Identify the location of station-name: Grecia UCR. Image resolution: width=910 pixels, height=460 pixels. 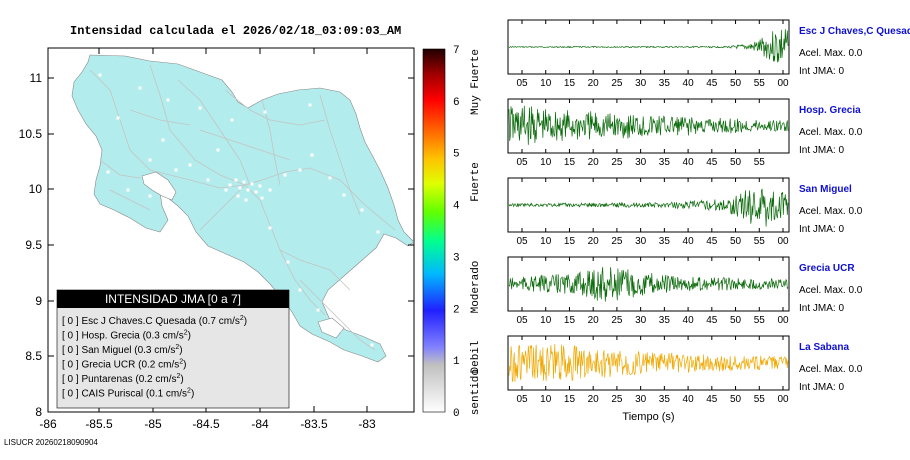
(827, 268).